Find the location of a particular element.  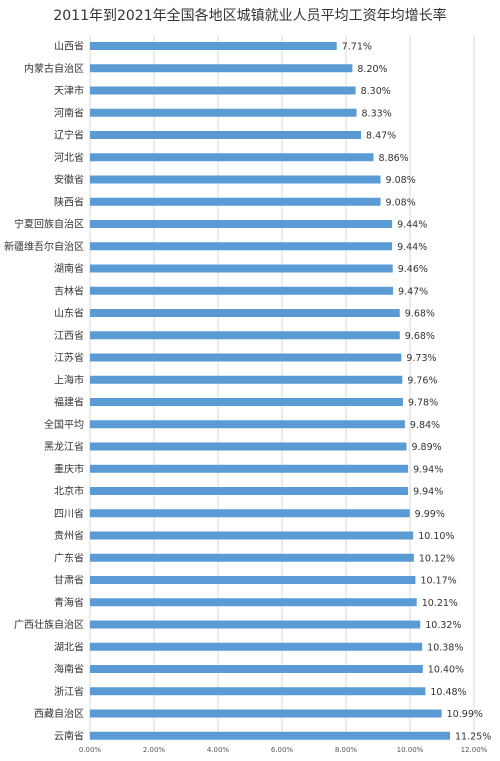

category-label: 四川省 is located at coordinates (69, 513).